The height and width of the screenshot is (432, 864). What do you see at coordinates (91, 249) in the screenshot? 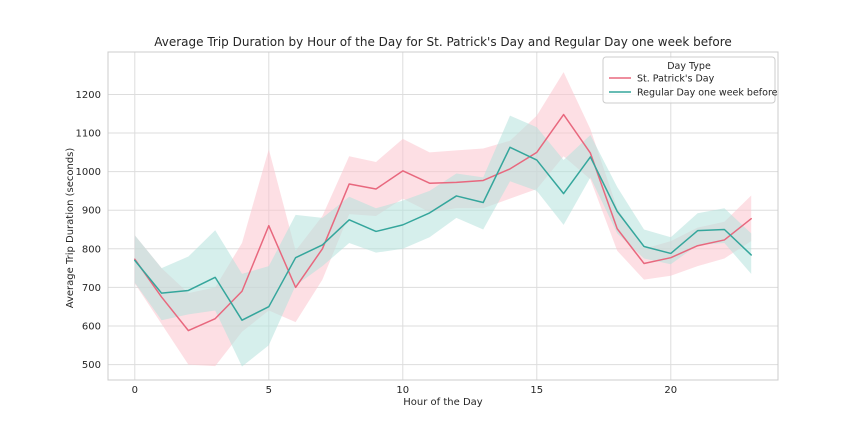
I see `y-tick-label: 800` at bounding box center [91, 249].